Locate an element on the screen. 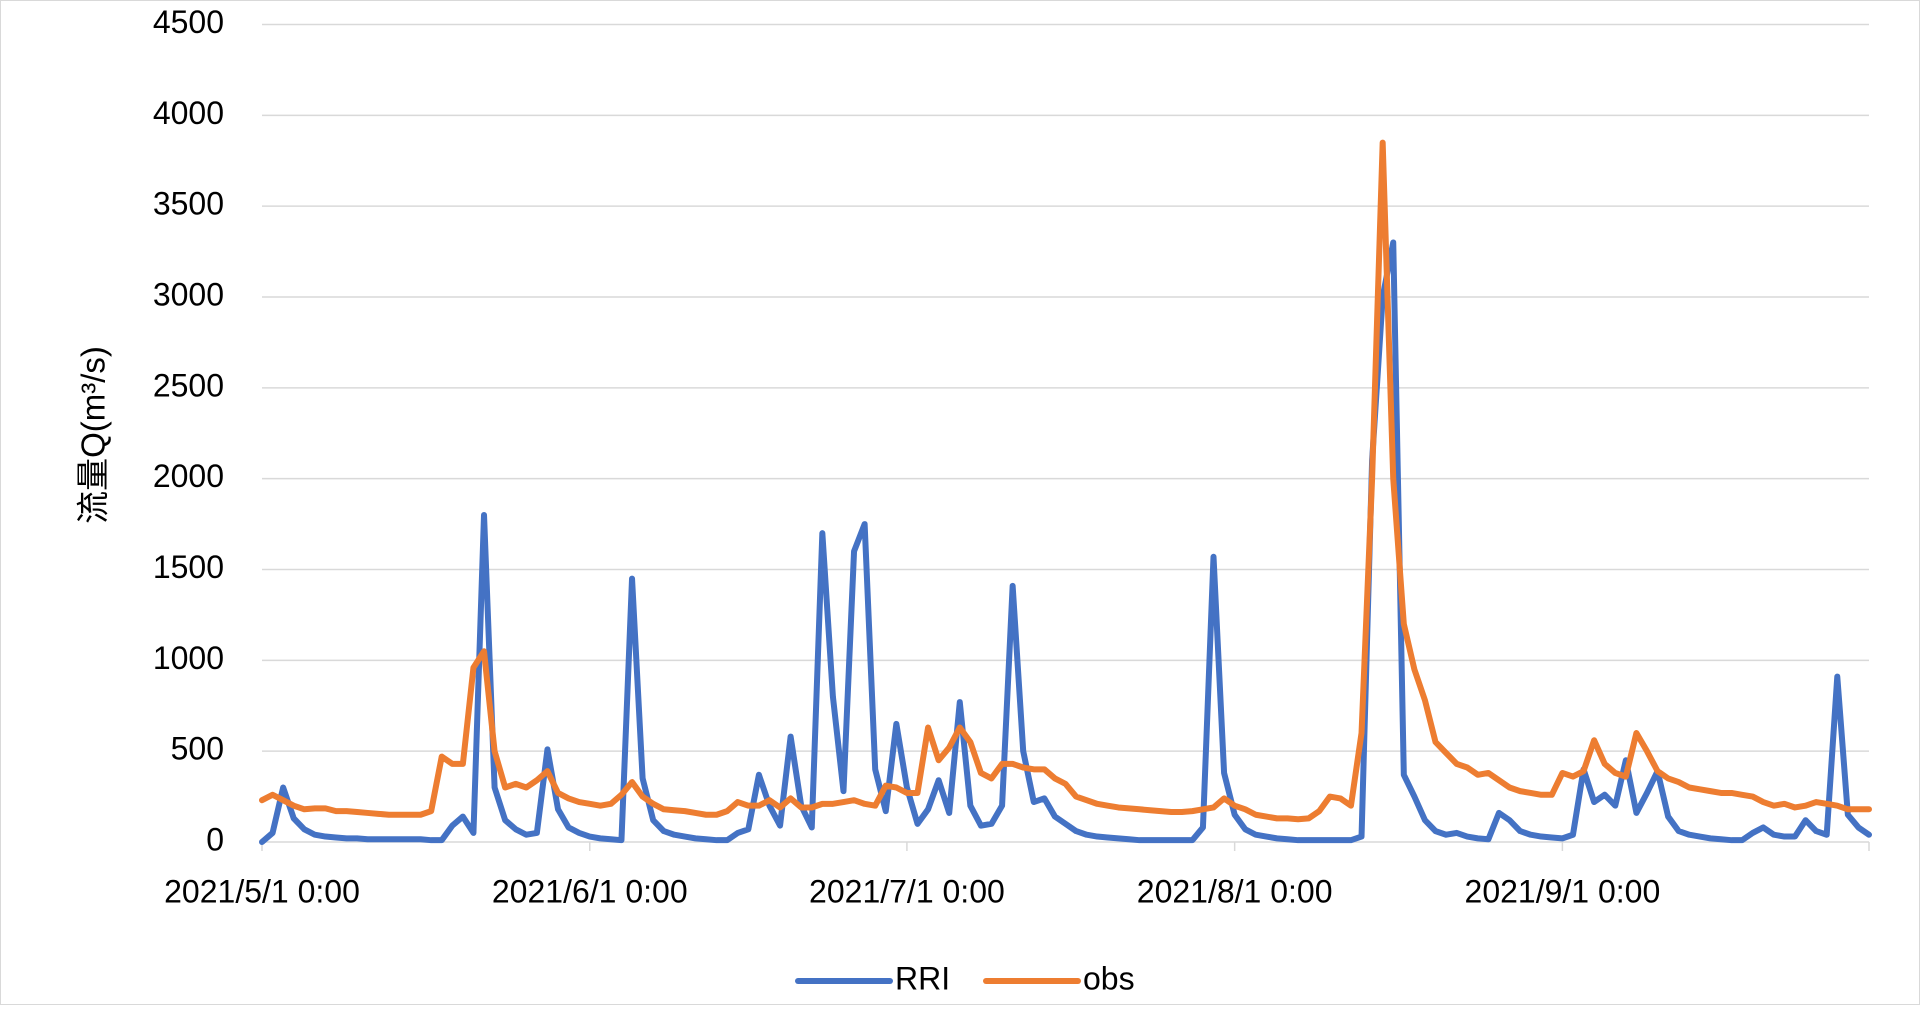 This screenshot has width=1920, height=1010. y-tick-label: 3000 is located at coordinates (188, 294).